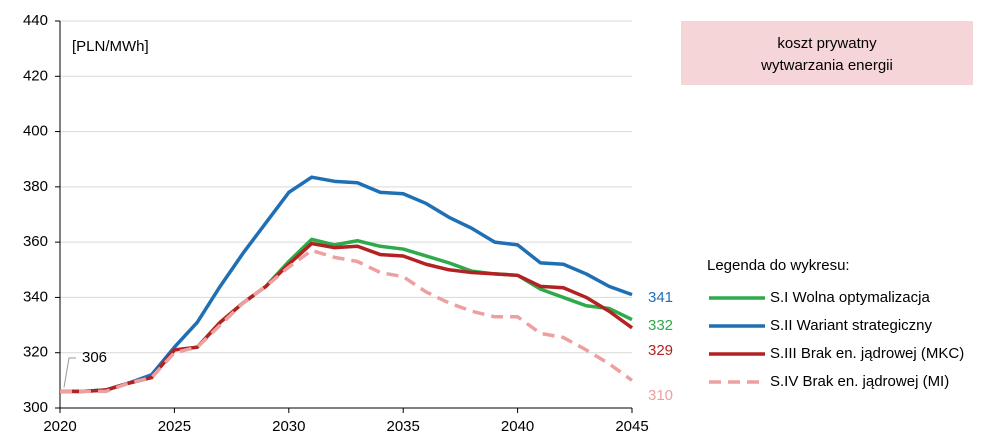 The width and height of the screenshot is (1002, 441). I want to click on end-value-label: 332, so click(660, 325).